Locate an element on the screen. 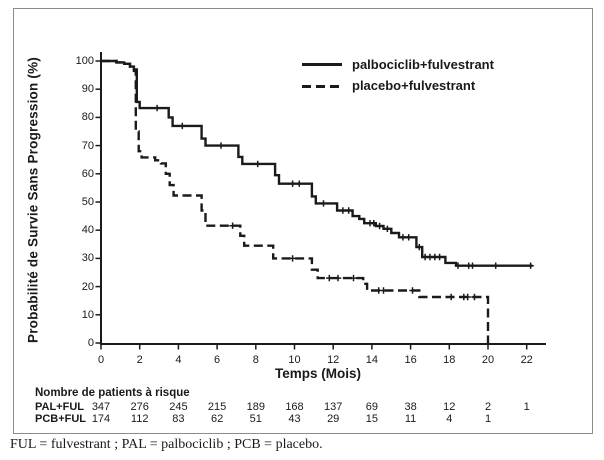  at-risk-count: 51 is located at coordinates (255, 419).